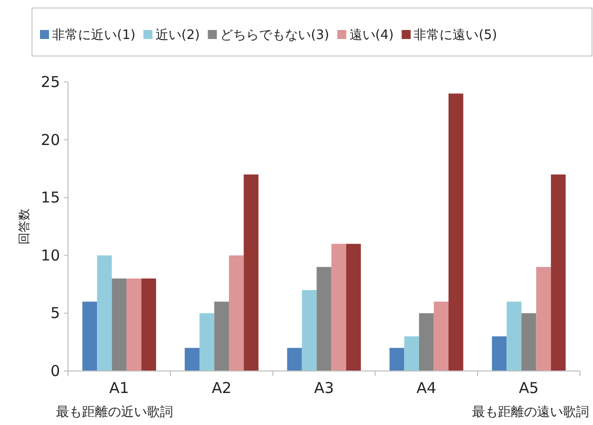 The image size is (593, 425). What do you see at coordinates (222, 388) in the screenshot?
I see `x-tick-label: A2` at bounding box center [222, 388].